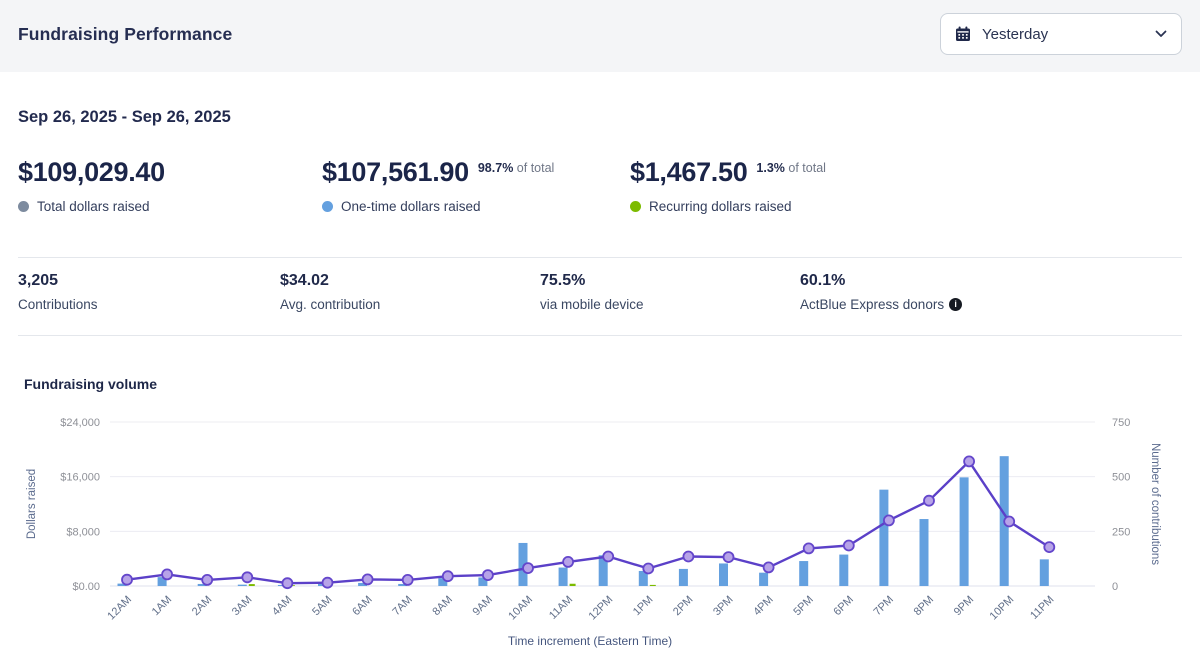 The image size is (1200, 656). Describe the element at coordinates (689, 172) in the screenshot. I see `recurring-amount: $1,467.50` at that location.